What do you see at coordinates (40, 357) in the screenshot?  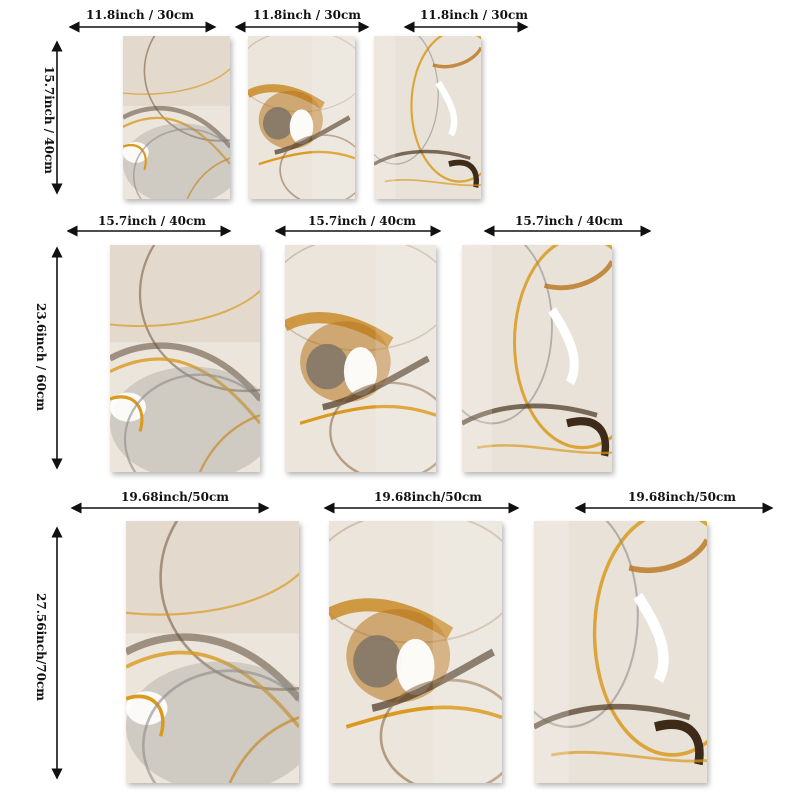 I see `height-label: 23.6inch / 60cm` at bounding box center [40, 357].